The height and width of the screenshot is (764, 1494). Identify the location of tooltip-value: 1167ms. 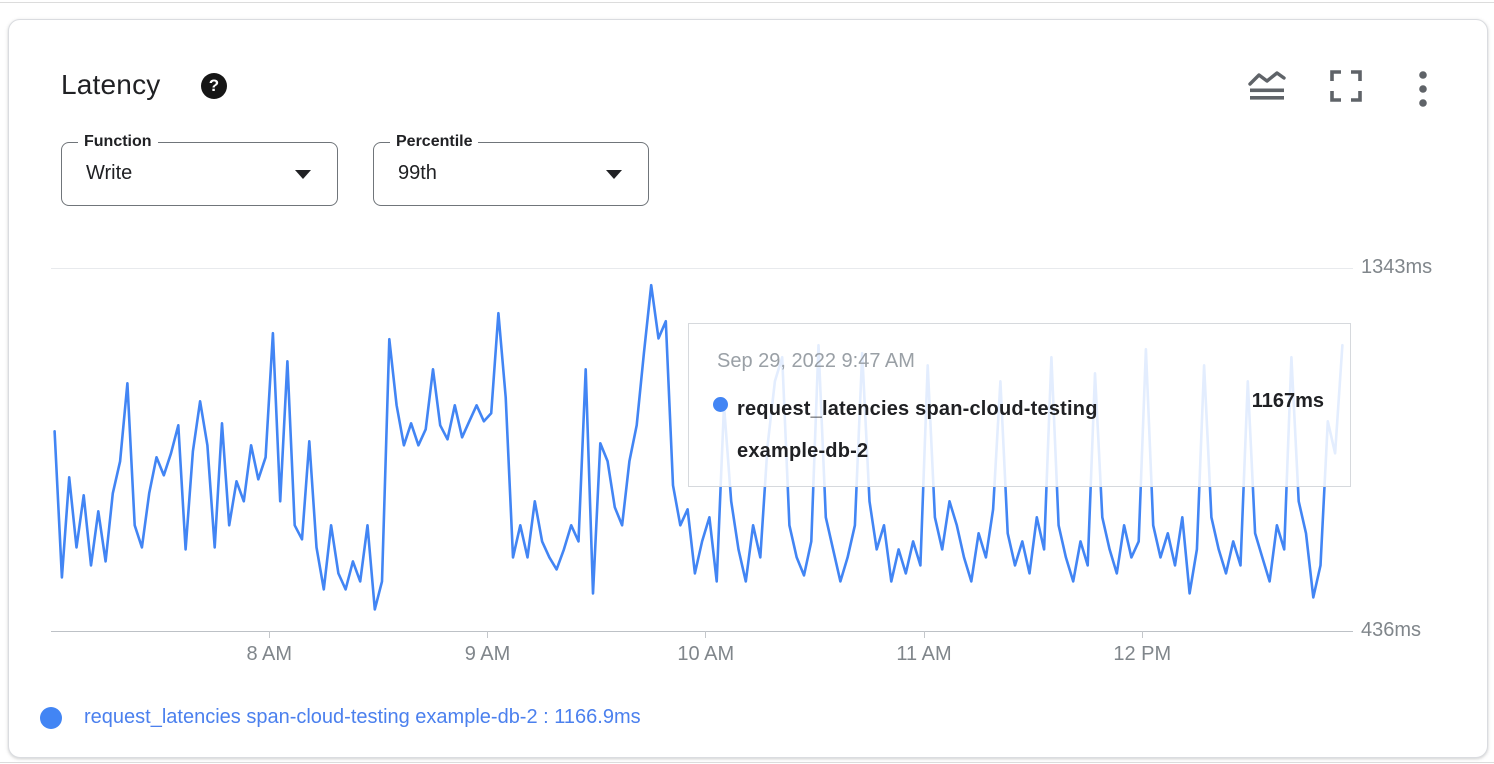
(1287, 401).